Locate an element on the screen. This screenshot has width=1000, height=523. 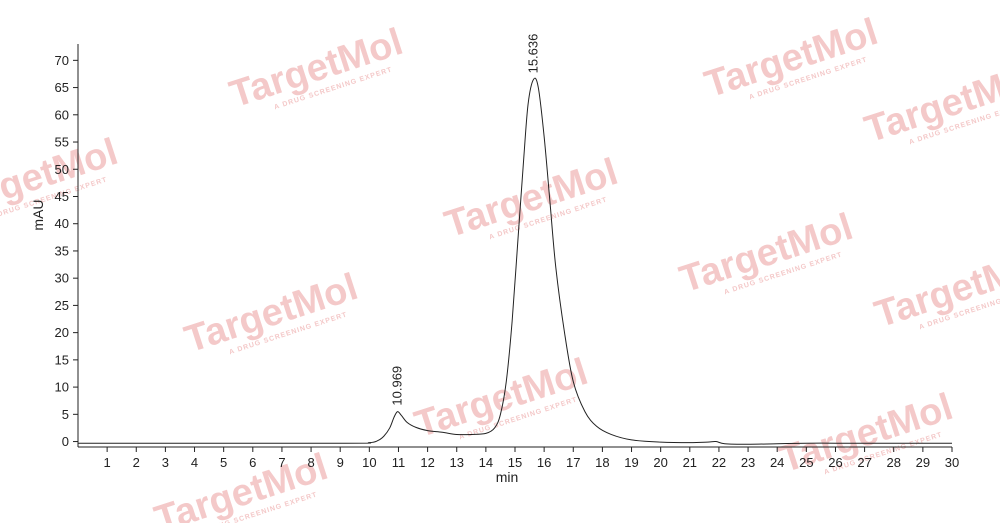
x-tick-label: 7 is located at coordinates (281, 462).